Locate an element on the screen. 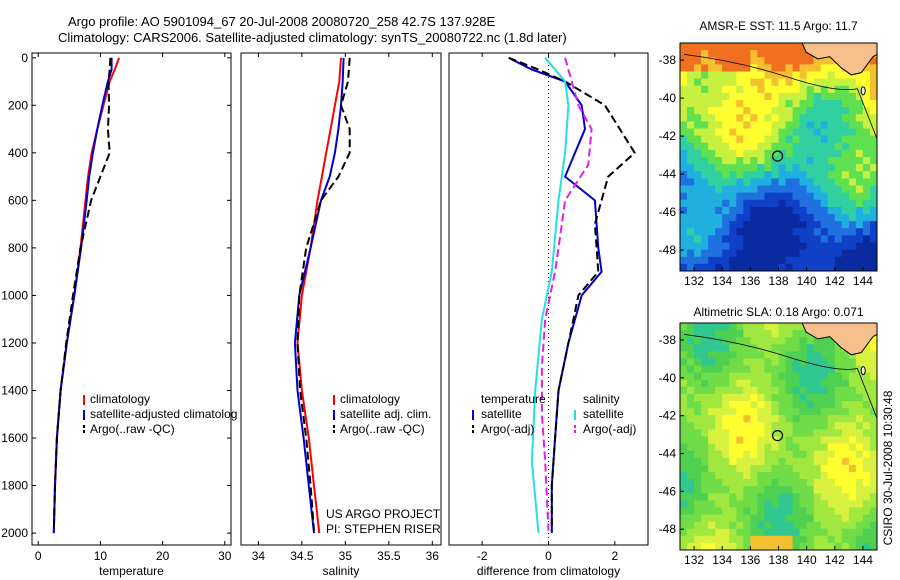 The width and height of the screenshot is (900, 580). project-annotation: US ARGO PROJECT is located at coordinates (383, 514).